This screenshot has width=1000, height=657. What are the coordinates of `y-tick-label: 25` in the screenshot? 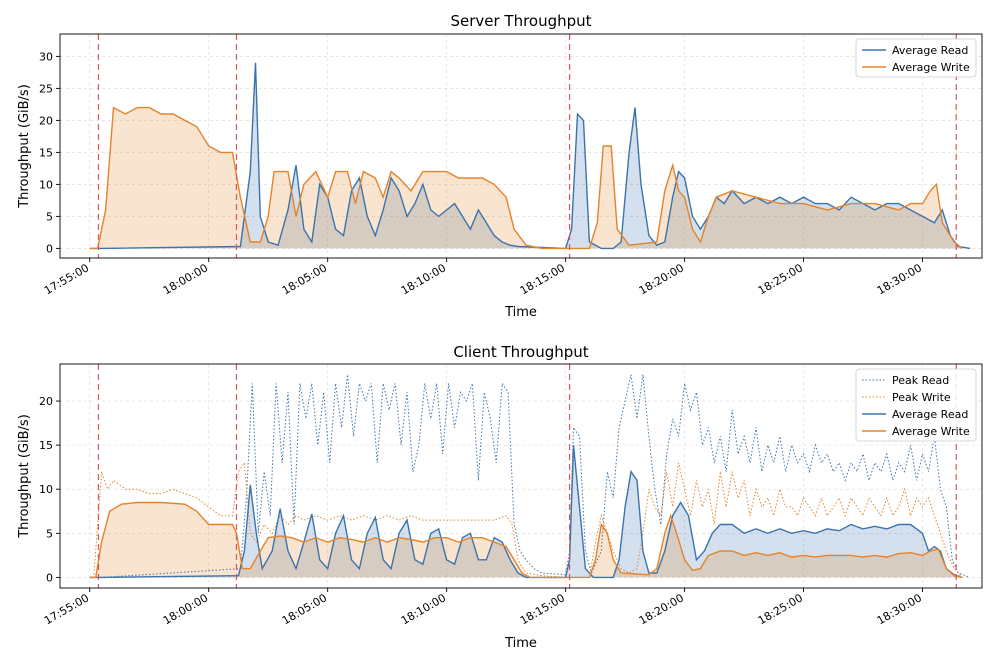 It's located at (46, 88).